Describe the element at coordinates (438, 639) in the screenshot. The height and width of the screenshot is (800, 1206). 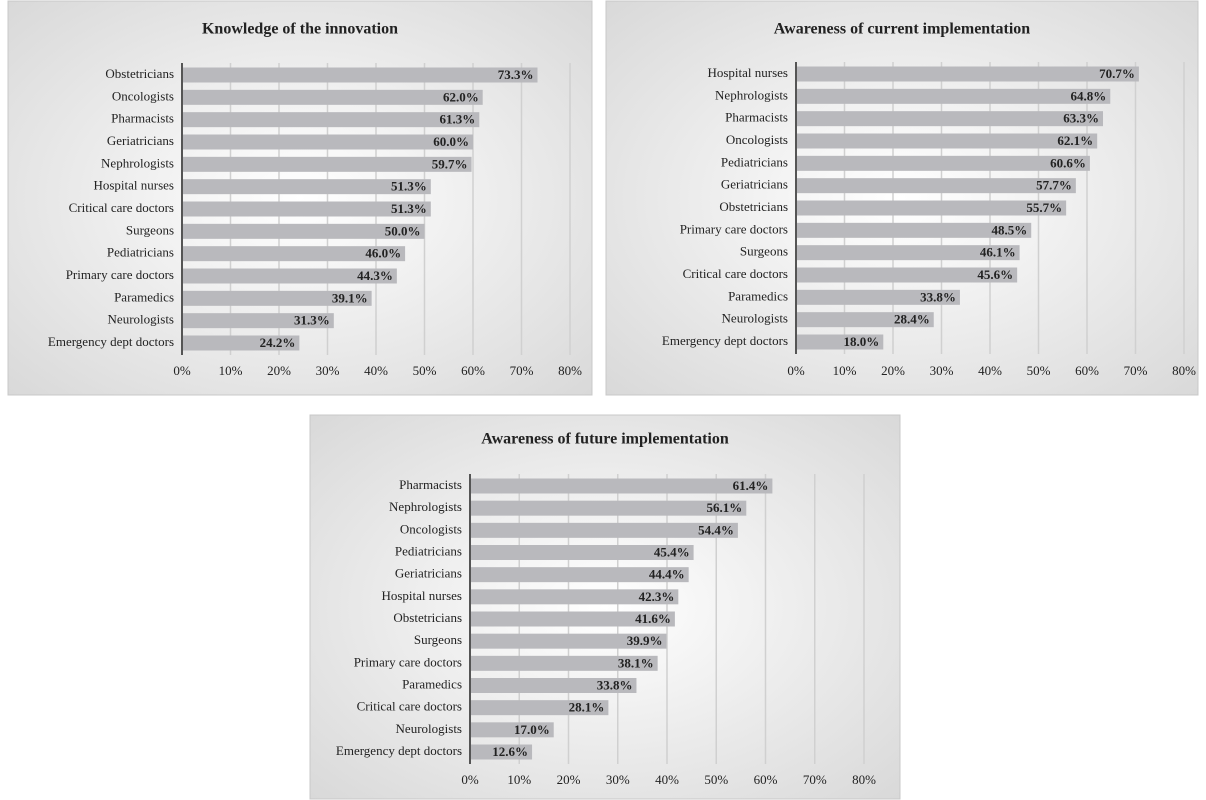
I see `category-label: Surgeons` at that location.